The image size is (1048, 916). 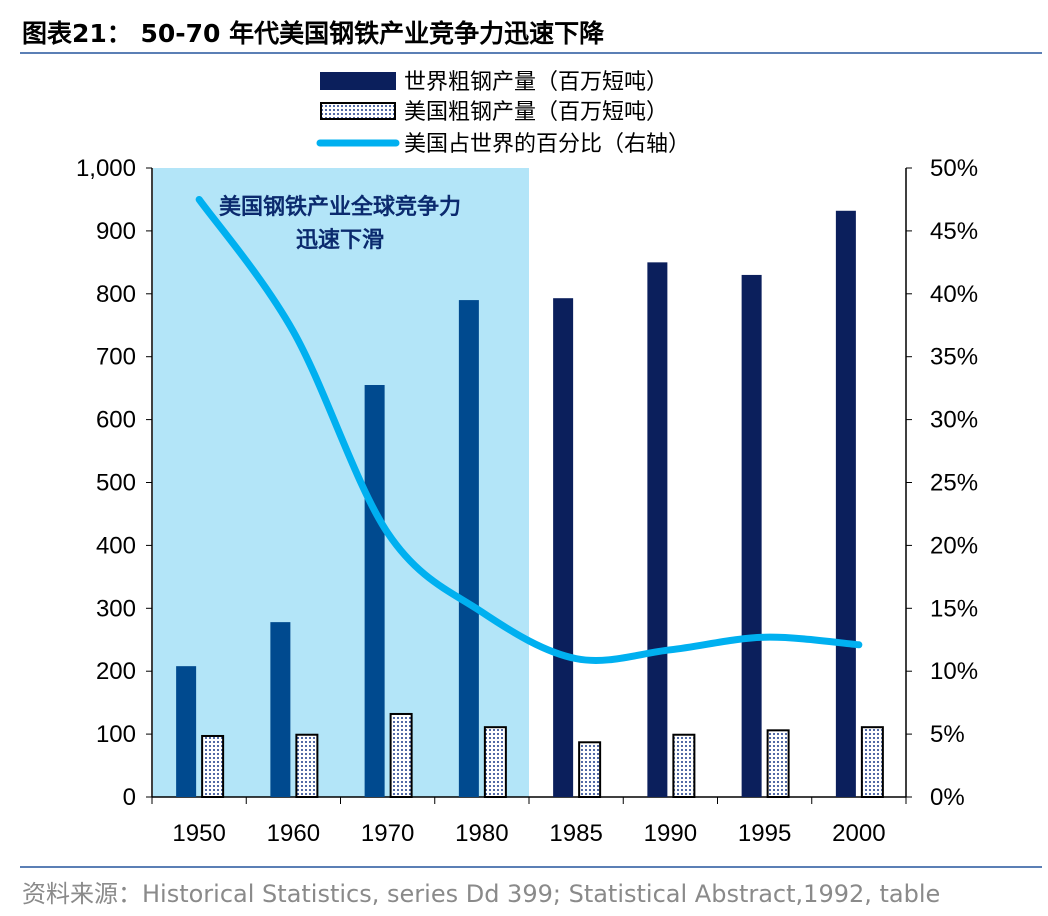 What do you see at coordinates (547, 143) in the screenshot?
I see `legend-label-share: 美国占世界的百分比（右轴）` at bounding box center [547, 143].